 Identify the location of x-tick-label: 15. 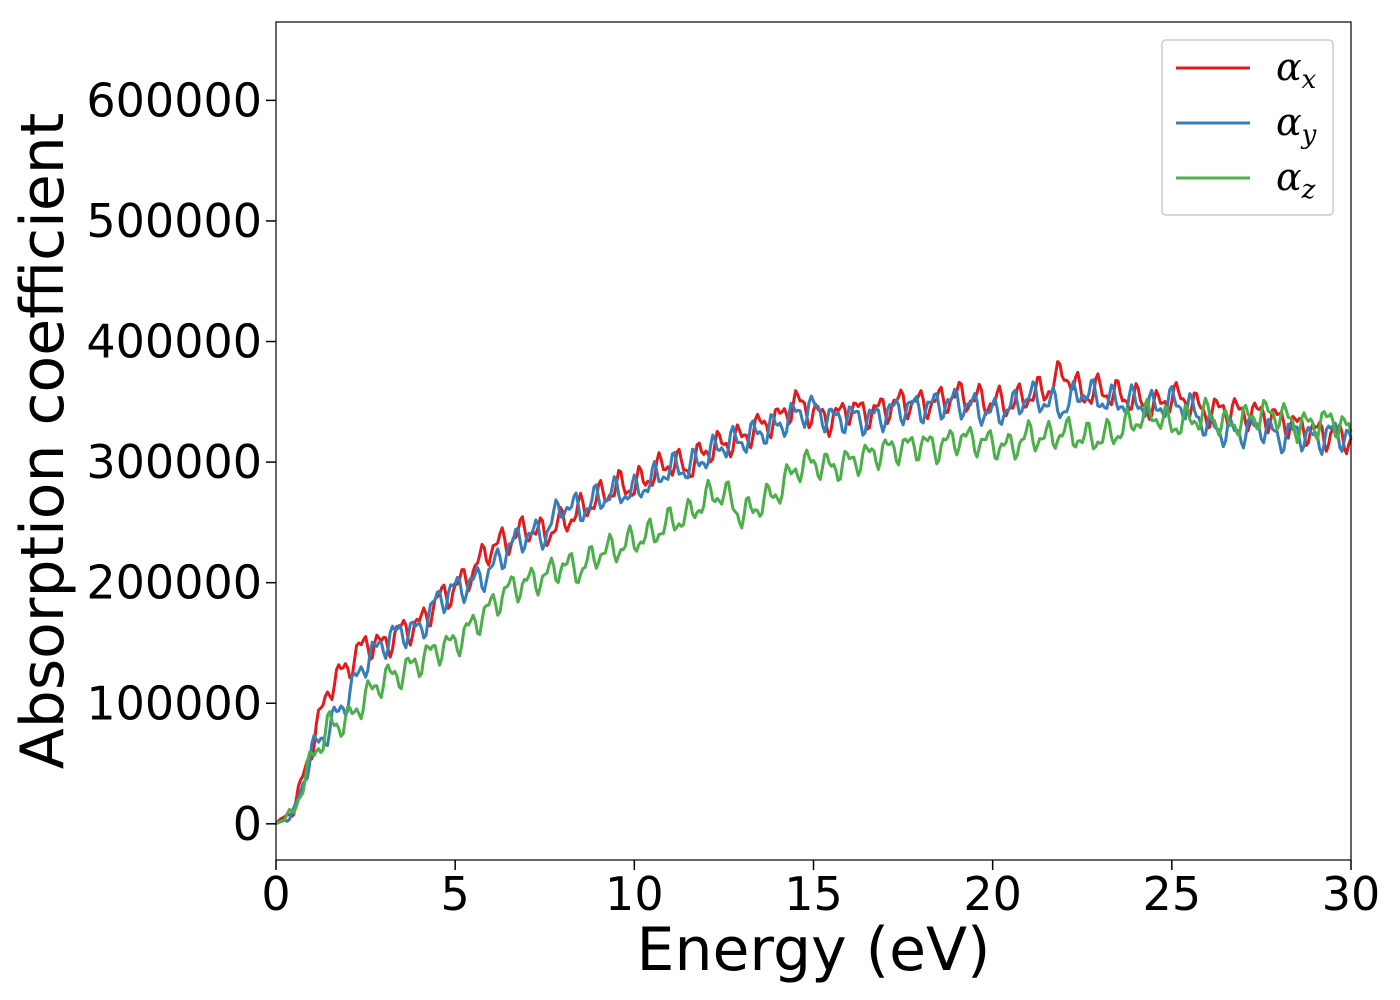
(813, 894).